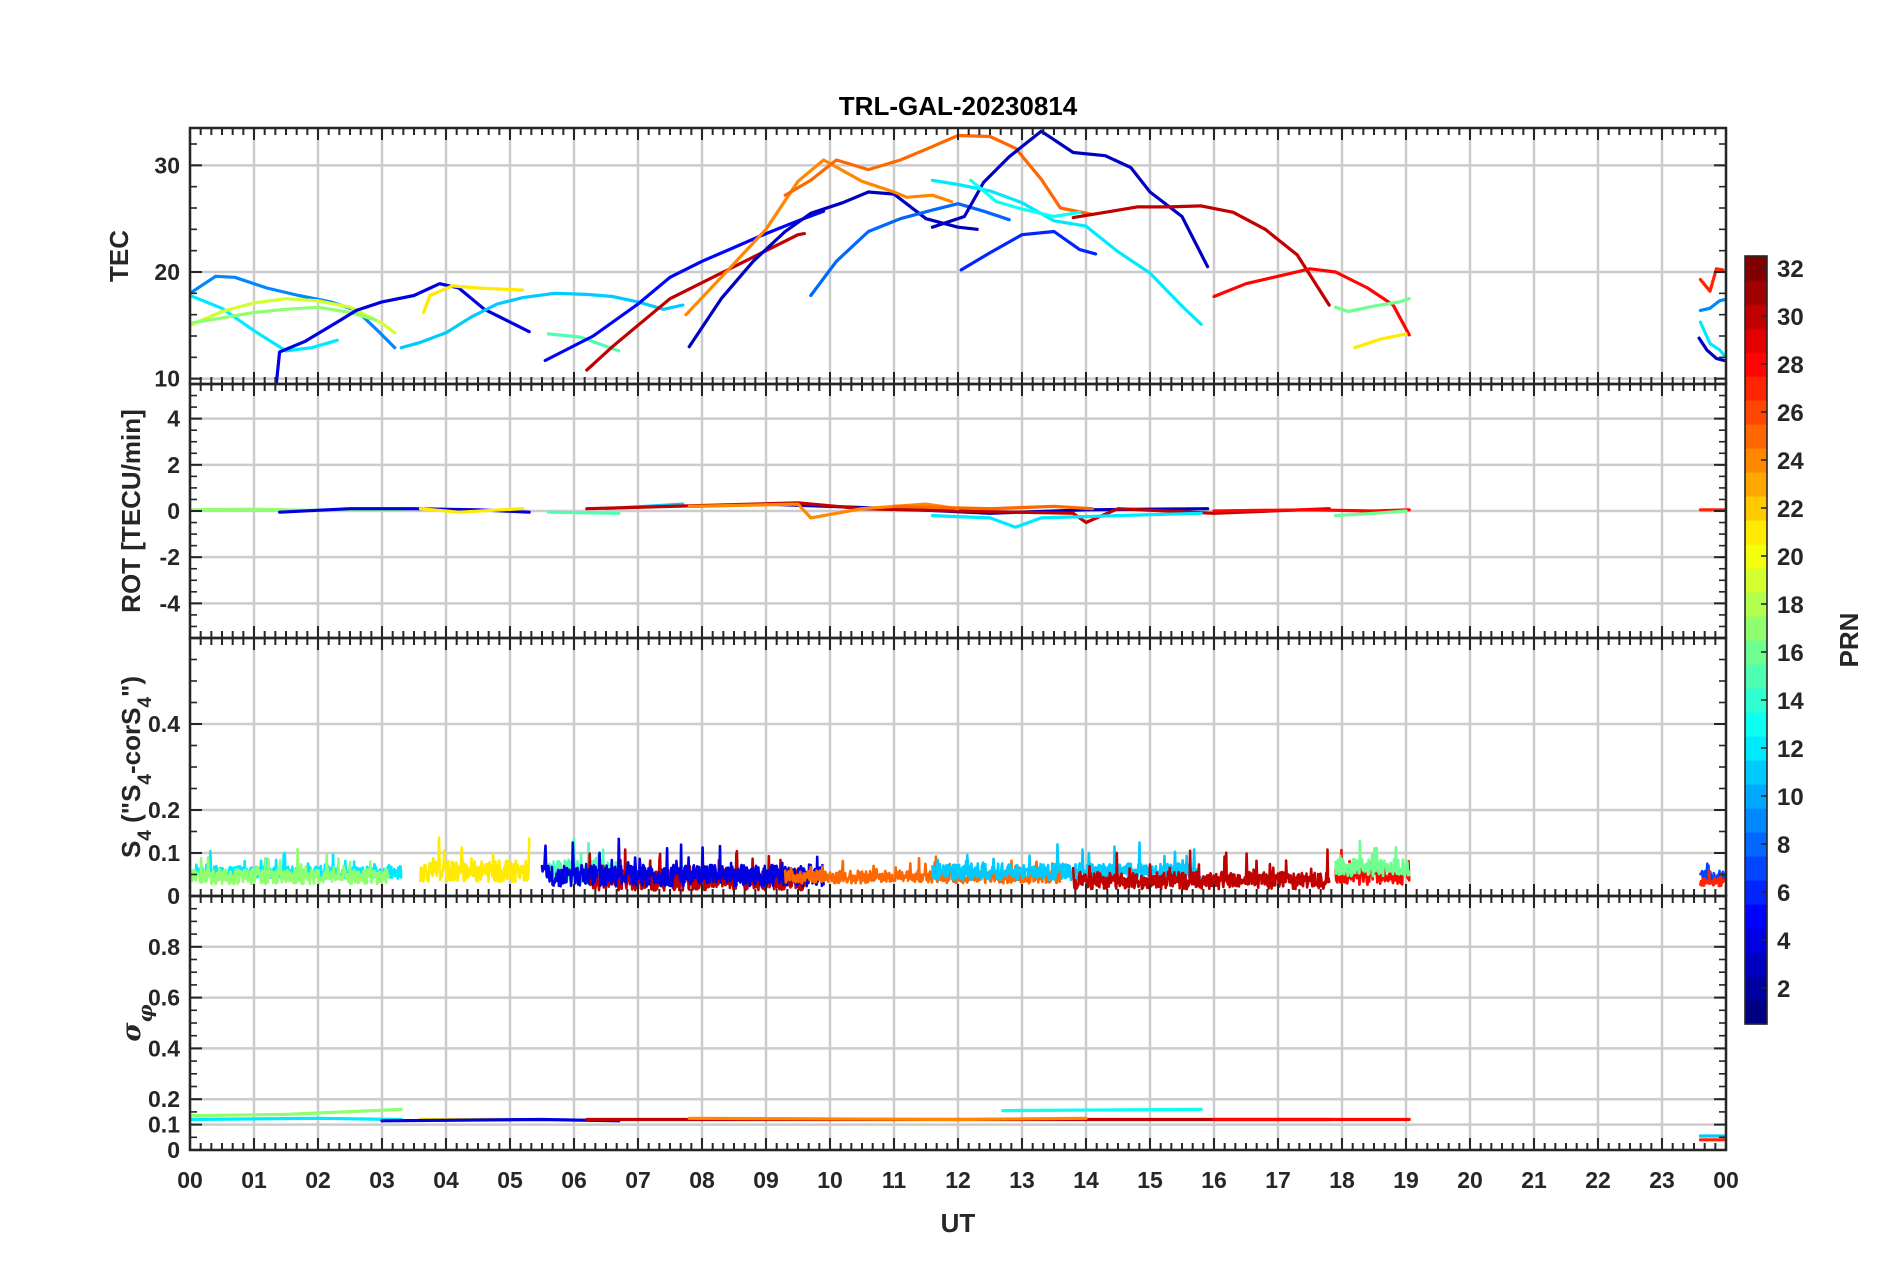  What do you see at coordinates (1790, 653) in the screenshot?
I see `colorbar-tick-label: 16` at bounding box center [1790, 653].